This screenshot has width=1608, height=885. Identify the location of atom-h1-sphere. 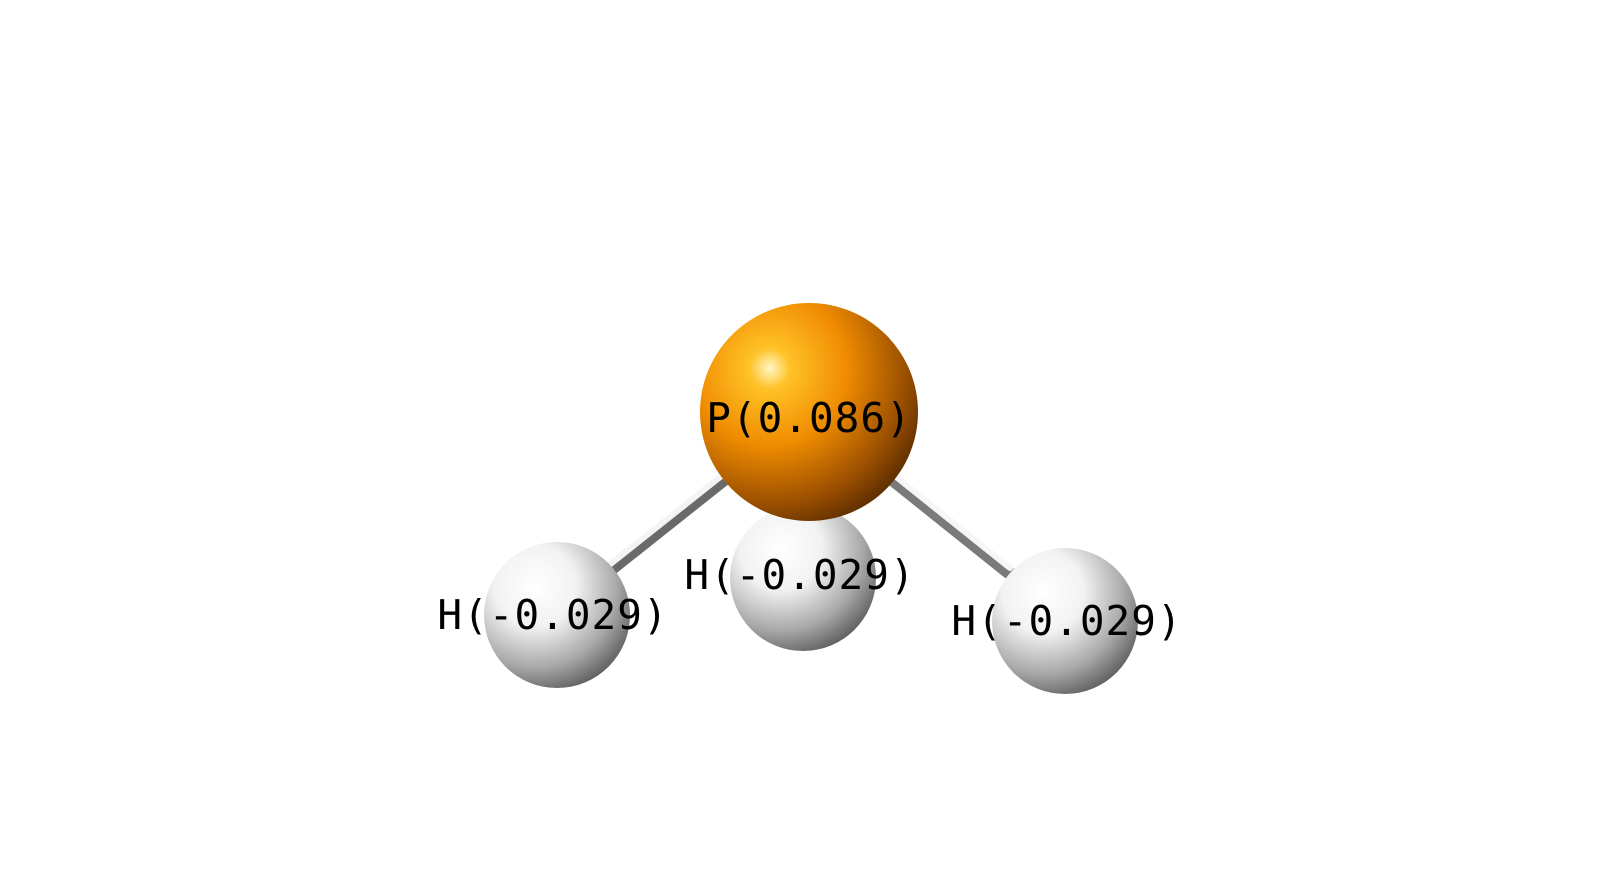
(557, 615).